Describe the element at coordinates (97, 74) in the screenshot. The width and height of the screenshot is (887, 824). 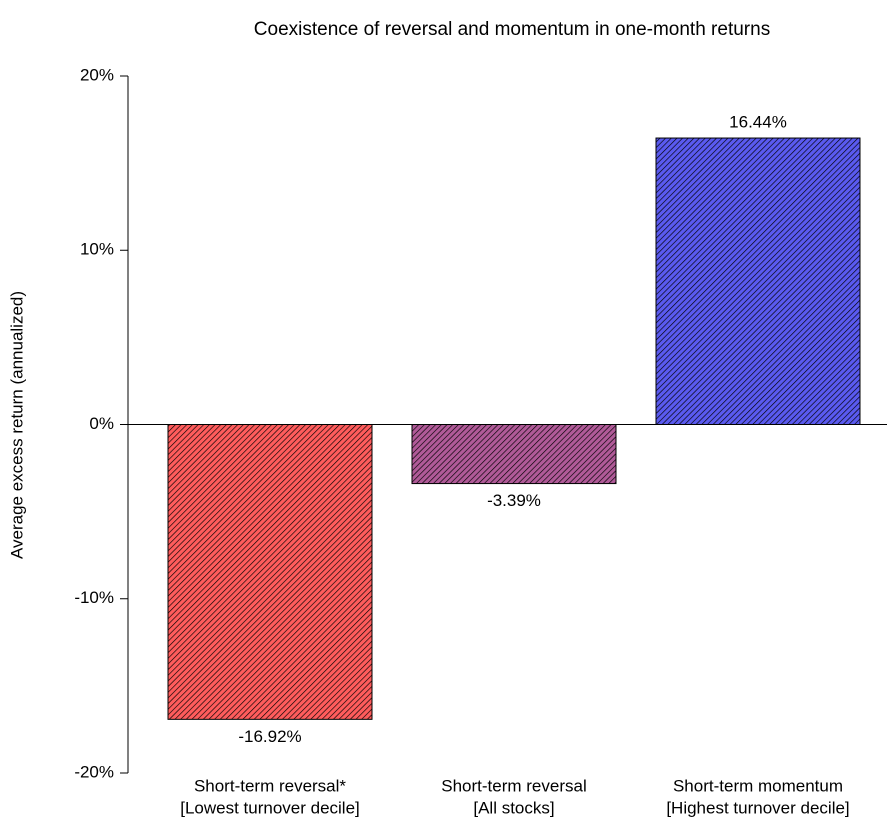
I see `y-tick-label: 20%` at that location.